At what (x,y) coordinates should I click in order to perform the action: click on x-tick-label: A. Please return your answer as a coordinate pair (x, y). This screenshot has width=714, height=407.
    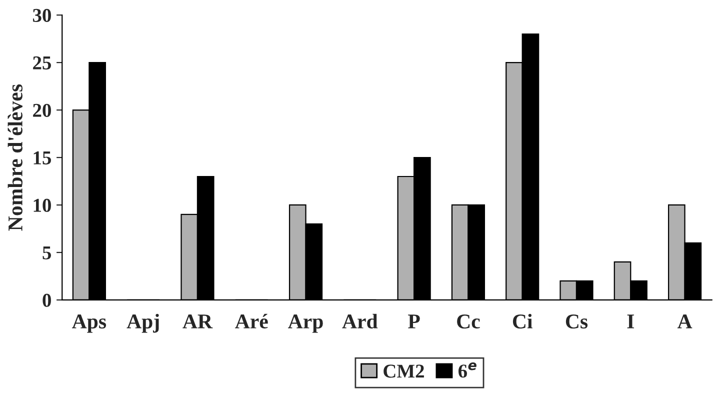
    Looking at the image, I should click on (684, 321).